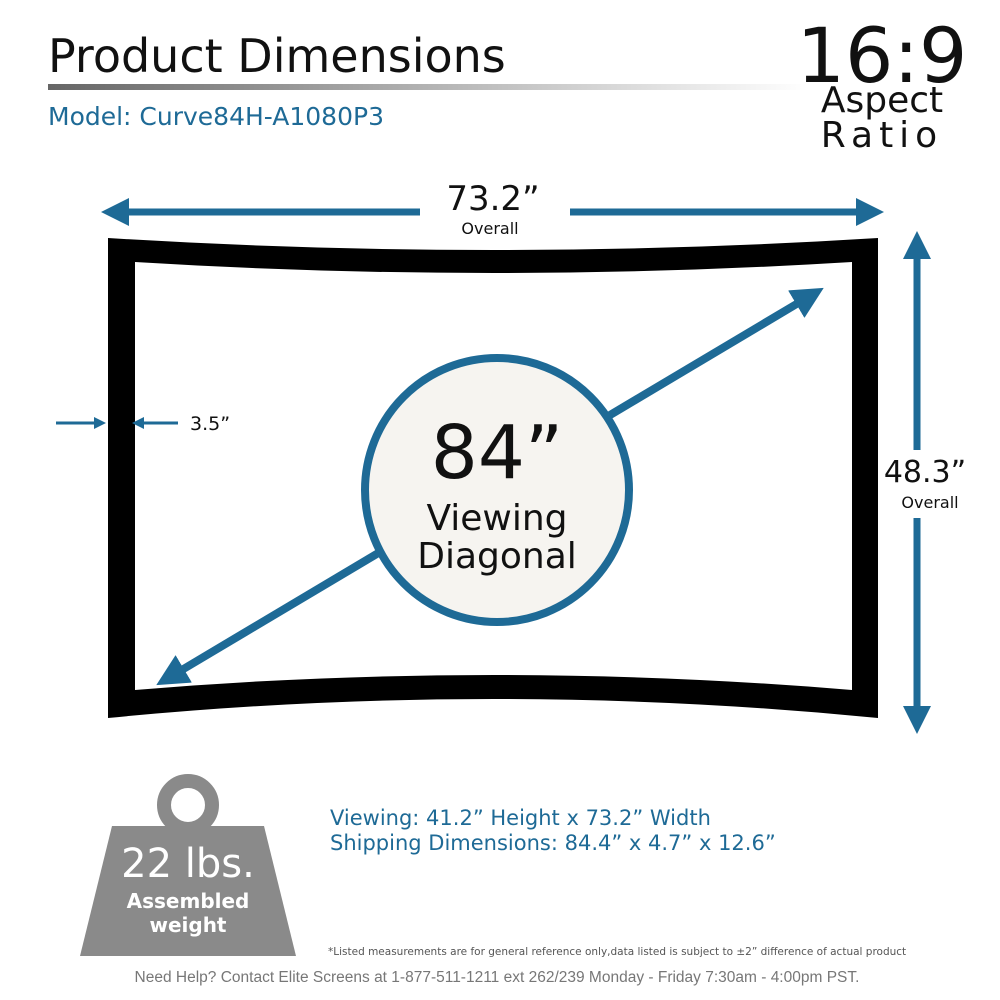  Describe the element at coordinates (496, 518) in the screenshot. I see `diagonal-label: Viewing` at that location.